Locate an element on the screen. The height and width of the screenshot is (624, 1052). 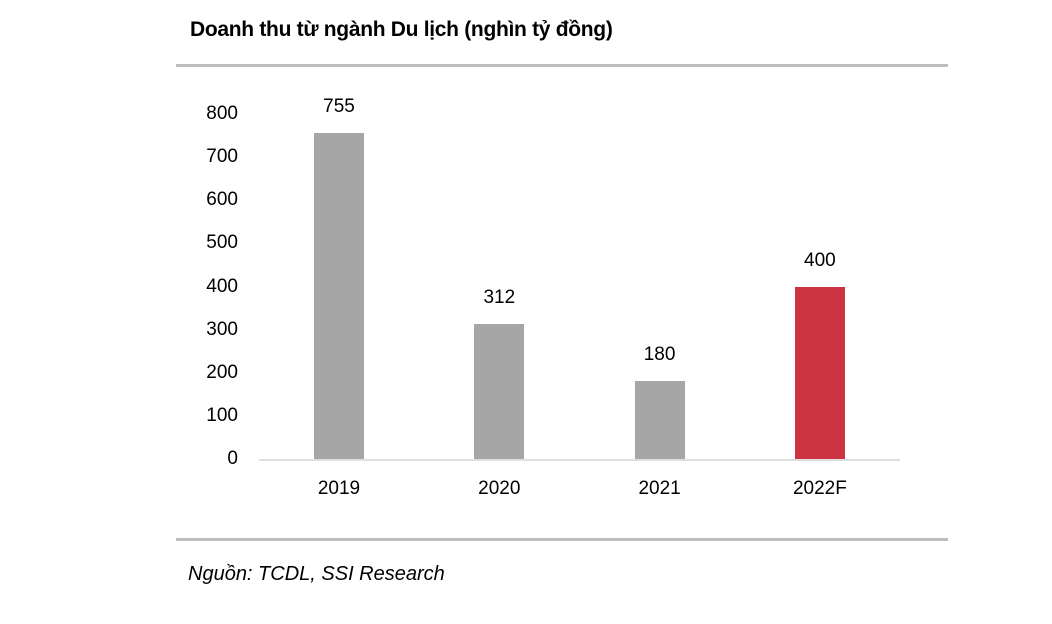
y-axis-tick-label: 100 is located at coordinates (222, 415).